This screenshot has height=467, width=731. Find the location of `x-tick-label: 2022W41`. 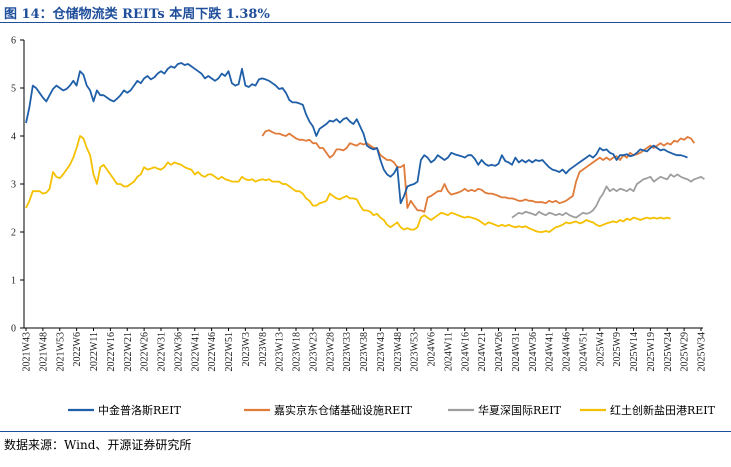

x-tick-label: 2022W41 is located at coordinates (195, 351).